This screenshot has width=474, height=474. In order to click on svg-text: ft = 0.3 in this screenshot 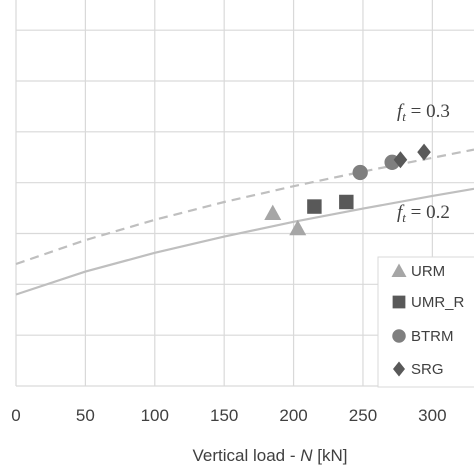, I will do `click(423, 112)`.